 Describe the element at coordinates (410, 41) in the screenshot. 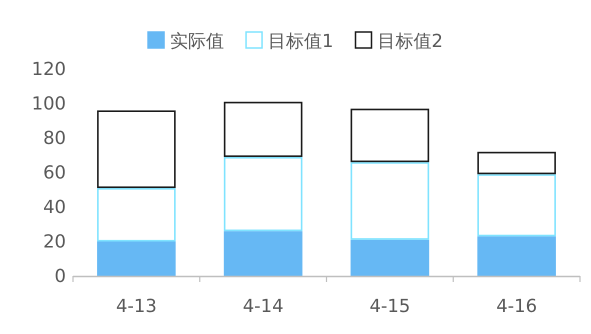

I see `legend-label: 目标值2` at that location.